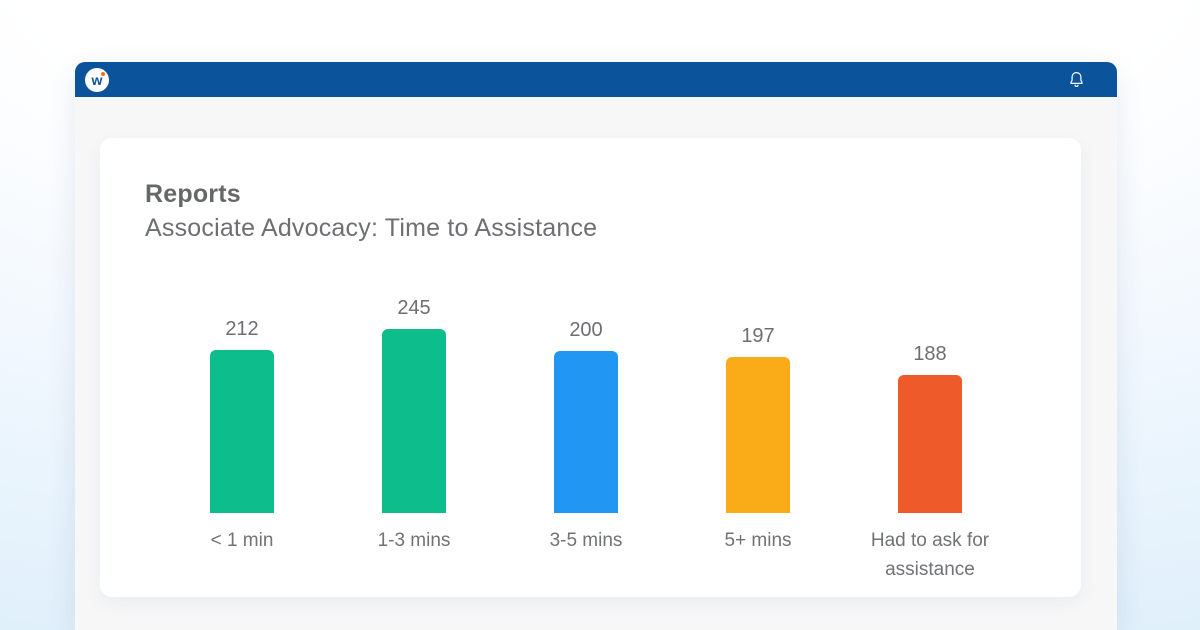  I want to click on bar-category-label: 1-3 mins, so click(414, 540).